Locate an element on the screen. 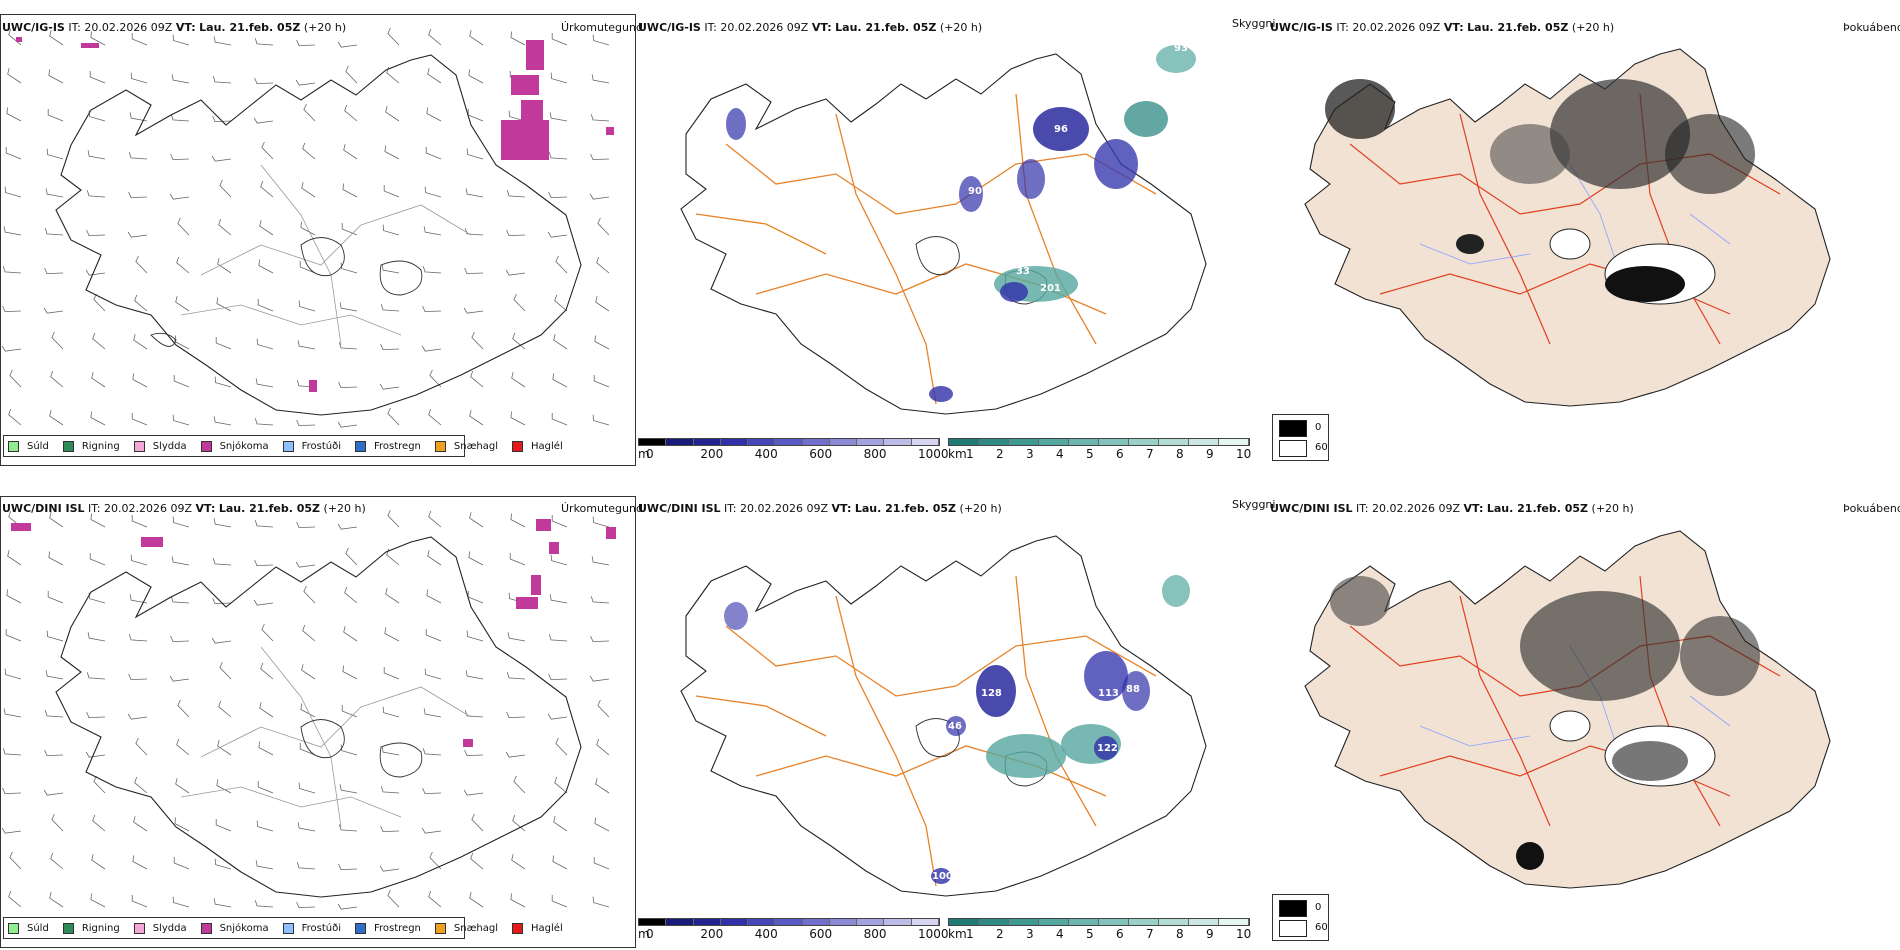 The width and height of the screenshot is (1900, 950). precip-title-ig: Úrkomutegund is located at coordinates (602, 27).